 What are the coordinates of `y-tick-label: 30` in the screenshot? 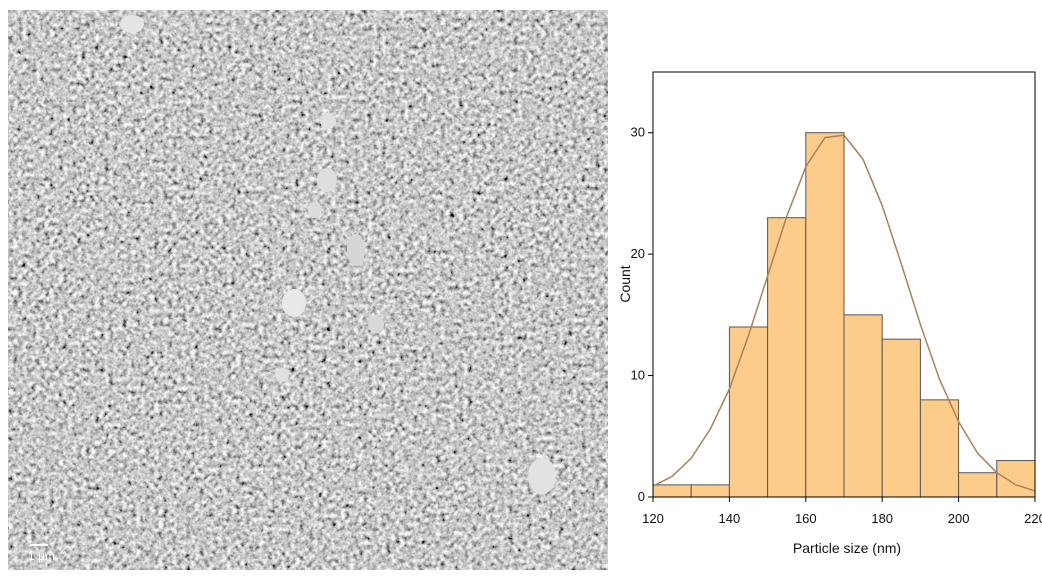 It's located at (638, 132).